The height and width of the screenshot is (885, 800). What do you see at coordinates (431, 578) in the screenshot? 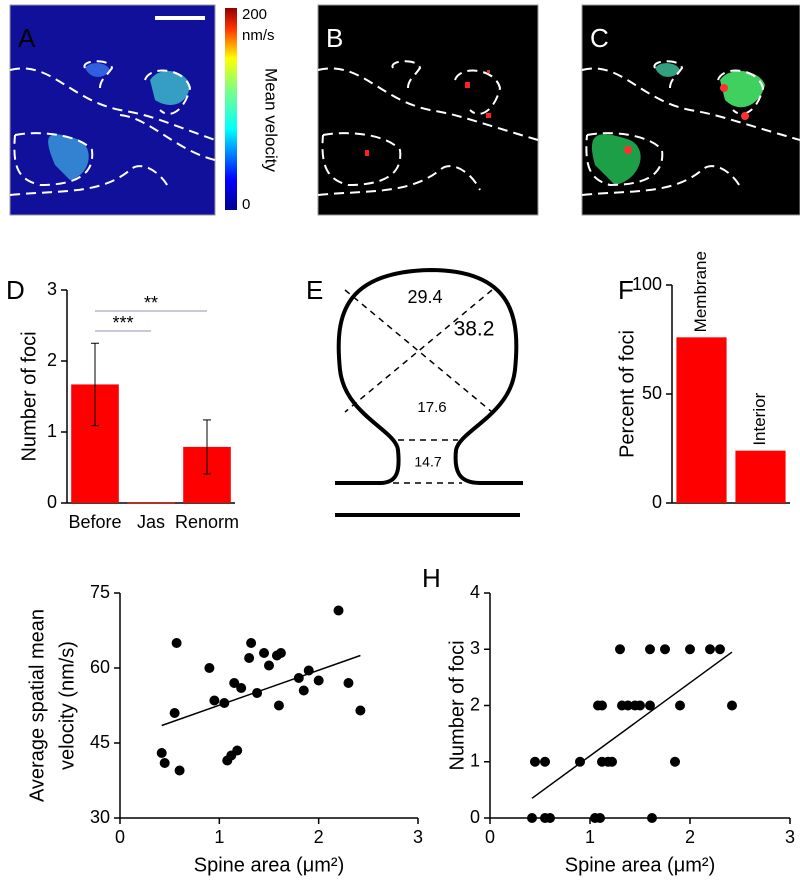
I see `panel-label: H` at bounding box center [431, 578].